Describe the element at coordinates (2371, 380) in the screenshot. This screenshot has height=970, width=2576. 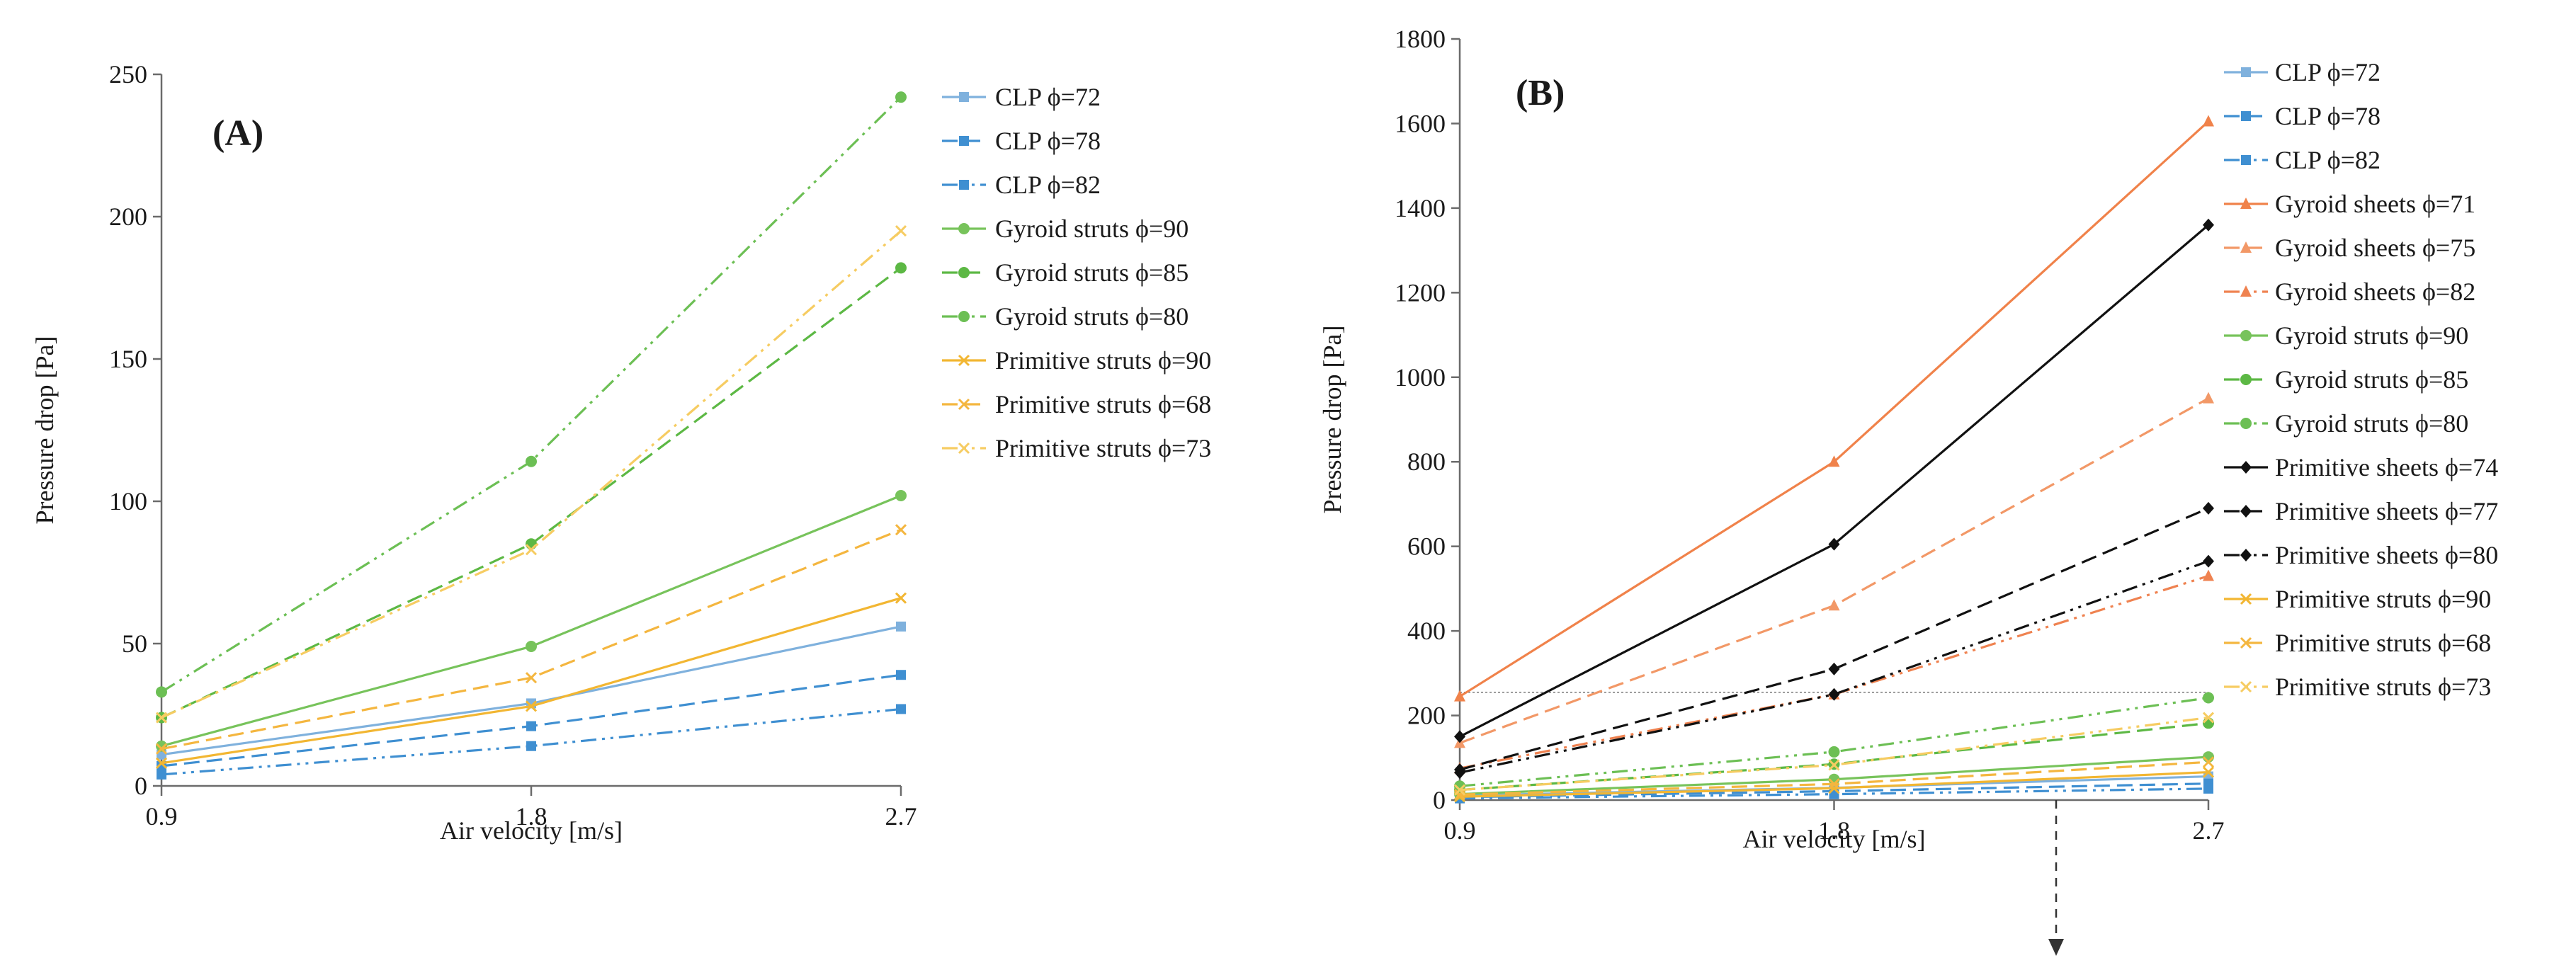
I see `legend-label: Gyroid struts ϕ=85` at that location.